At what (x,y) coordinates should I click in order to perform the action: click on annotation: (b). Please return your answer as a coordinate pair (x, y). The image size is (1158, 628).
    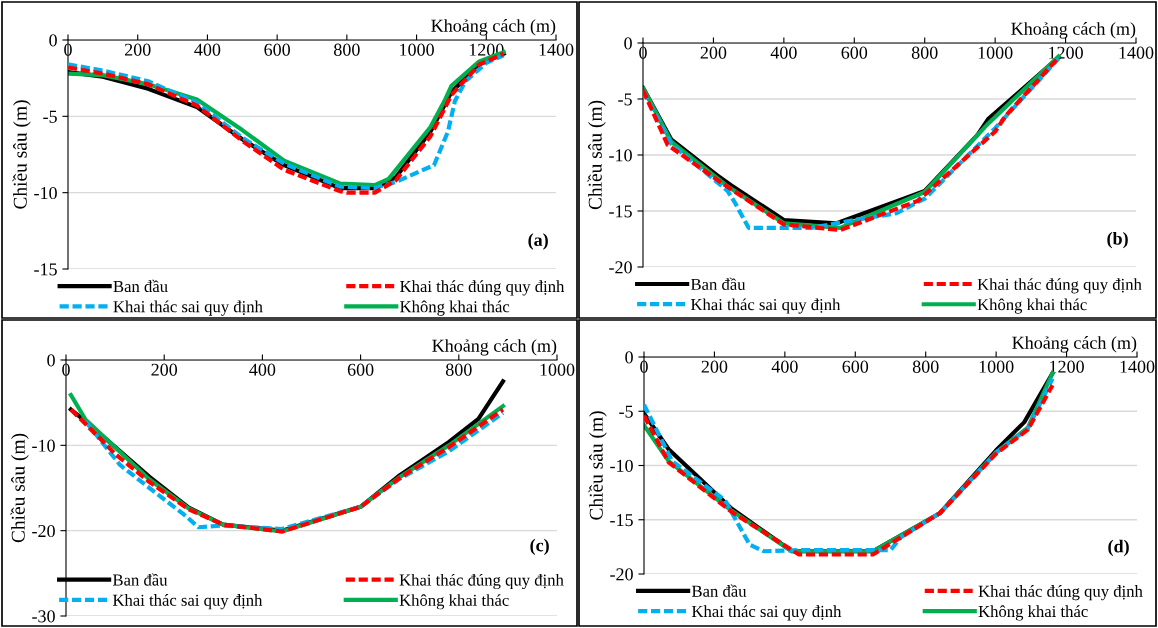
    Looking at the image, I should click on (1117, 240).